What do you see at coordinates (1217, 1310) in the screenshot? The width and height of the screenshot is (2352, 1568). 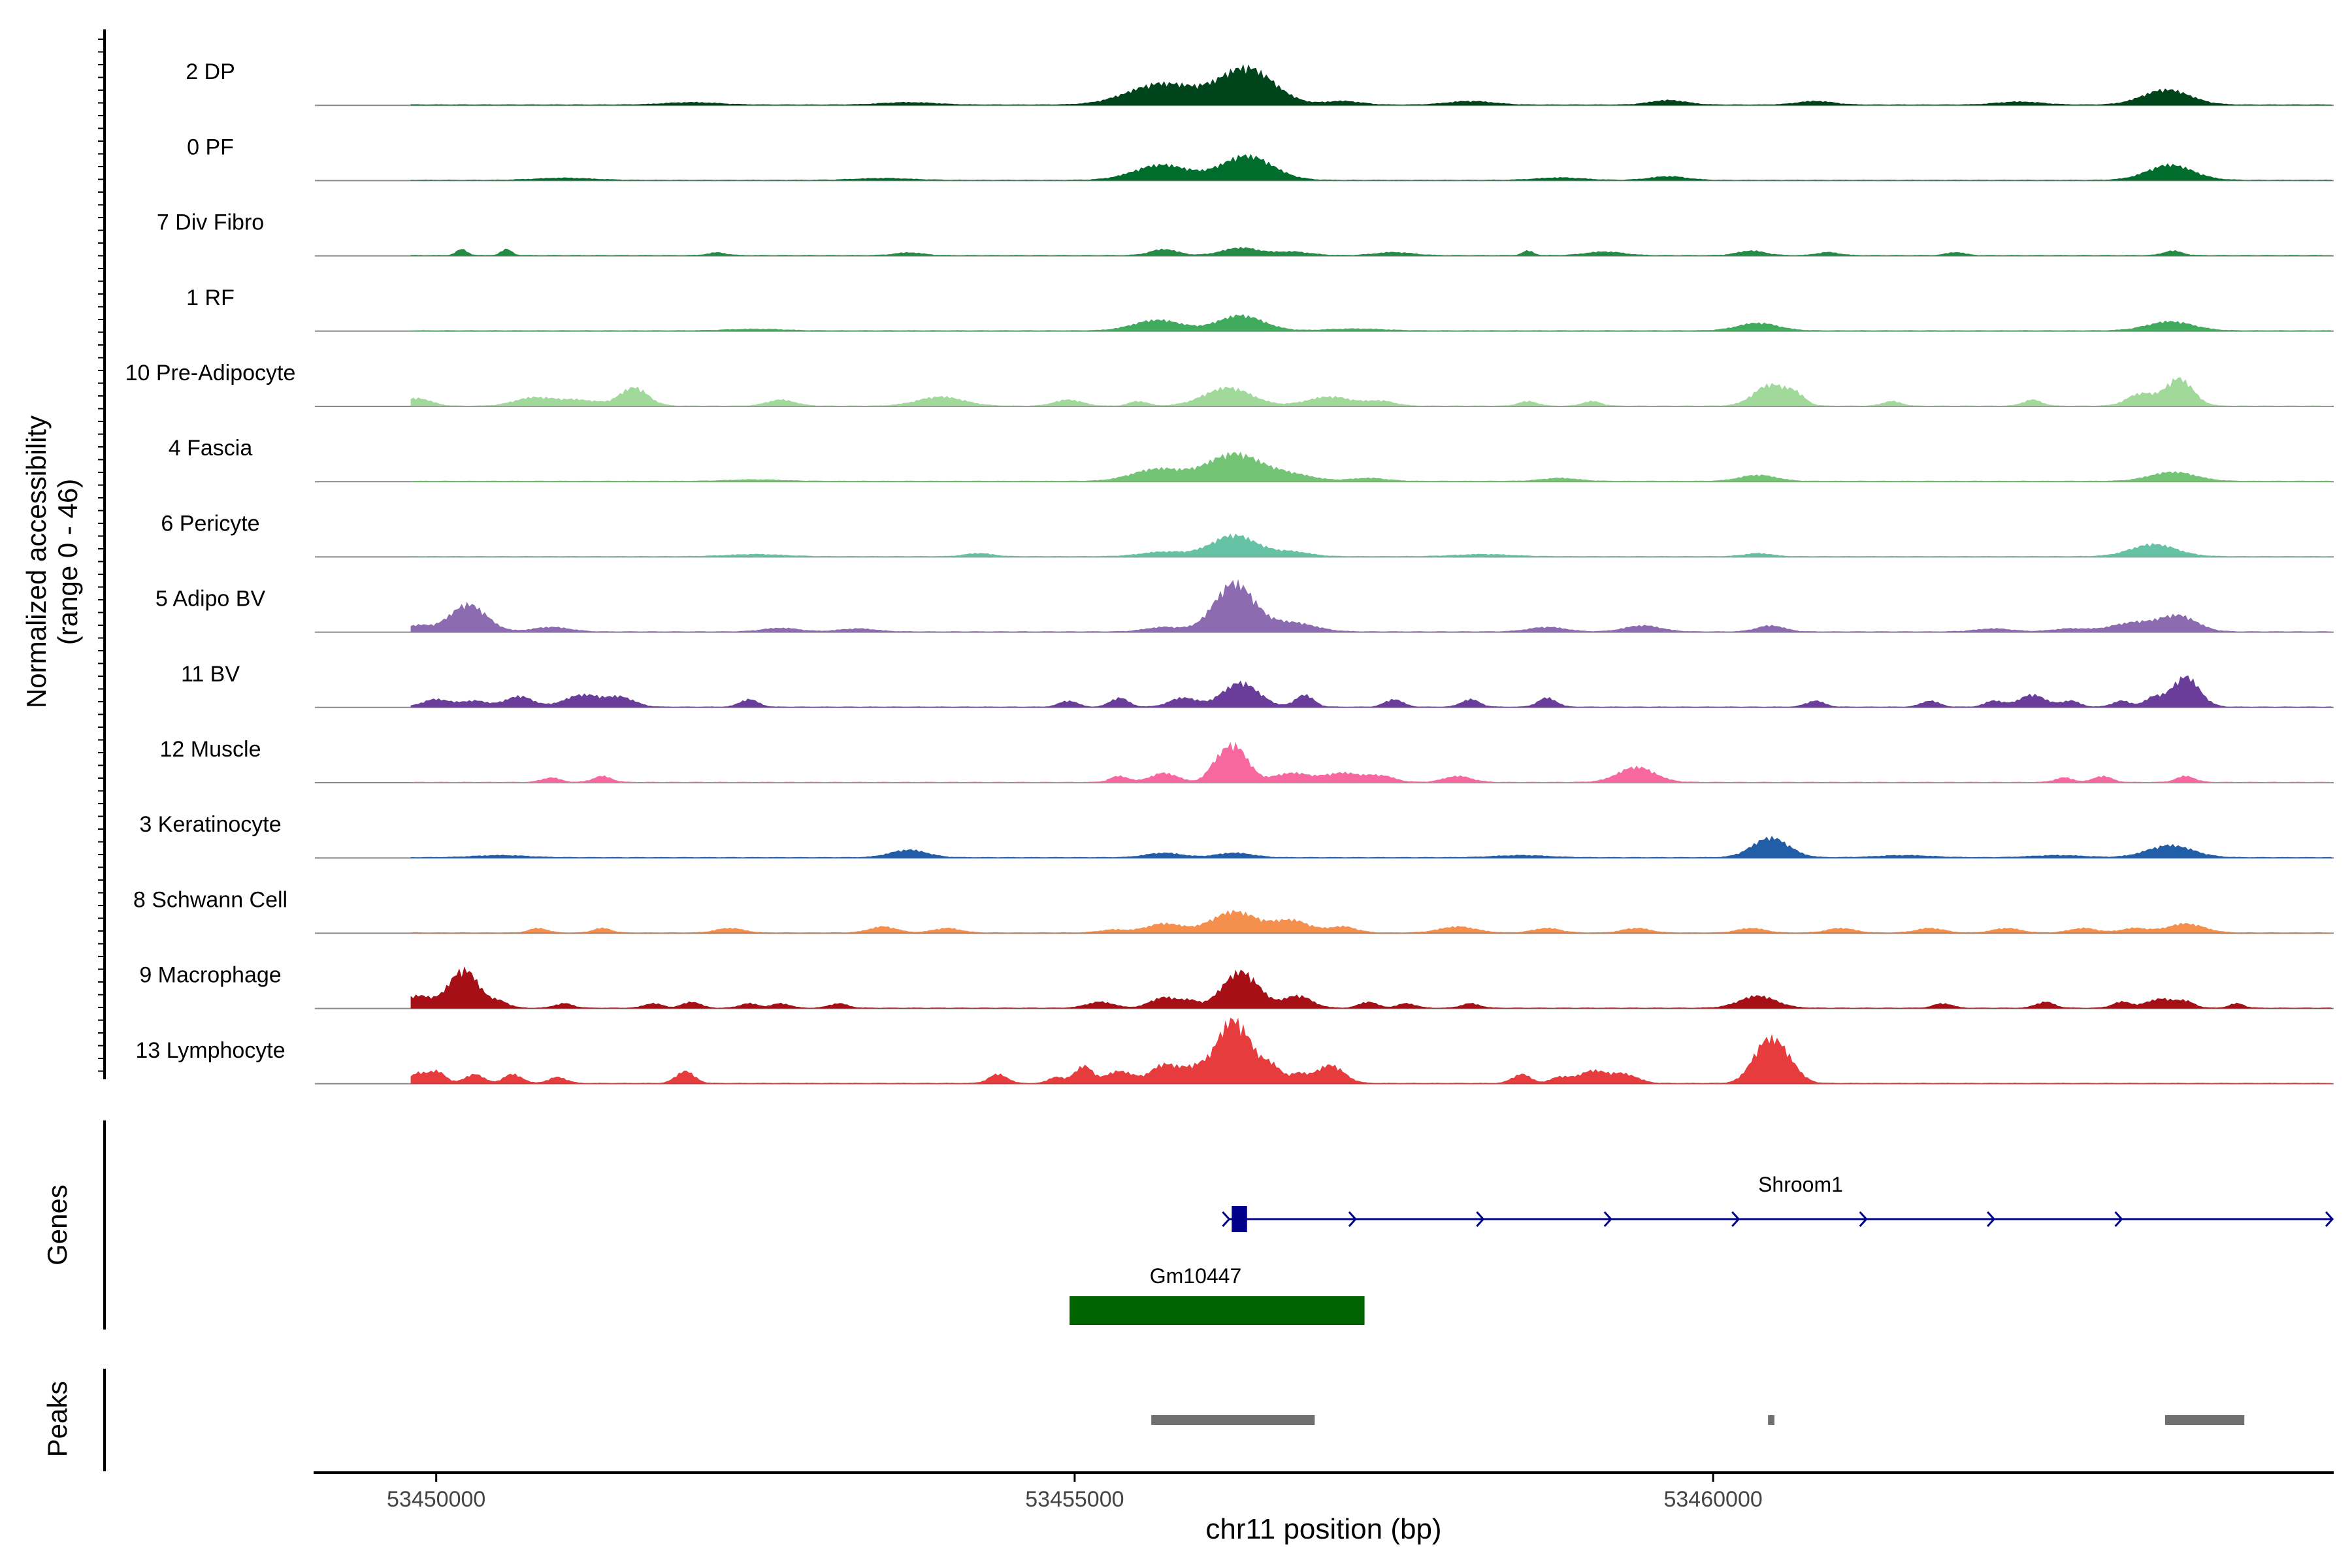 I see `gene-body` at bounding box center [1217, 1310].